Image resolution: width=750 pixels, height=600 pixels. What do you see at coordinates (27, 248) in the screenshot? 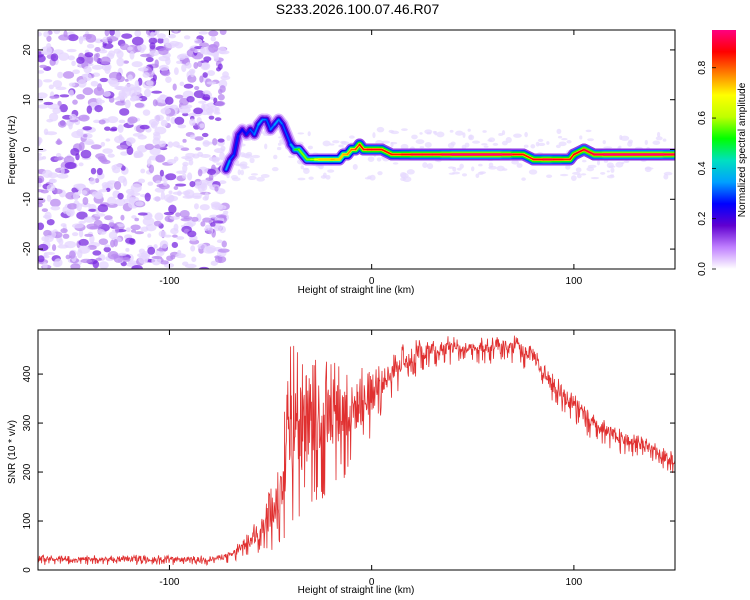
I see `y-tick-label: -20` at bounding box center [27, 248].